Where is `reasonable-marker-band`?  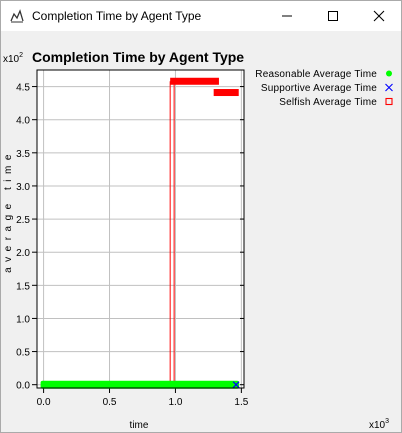 reasonable-marker-band is located at coordinates (140, 384).